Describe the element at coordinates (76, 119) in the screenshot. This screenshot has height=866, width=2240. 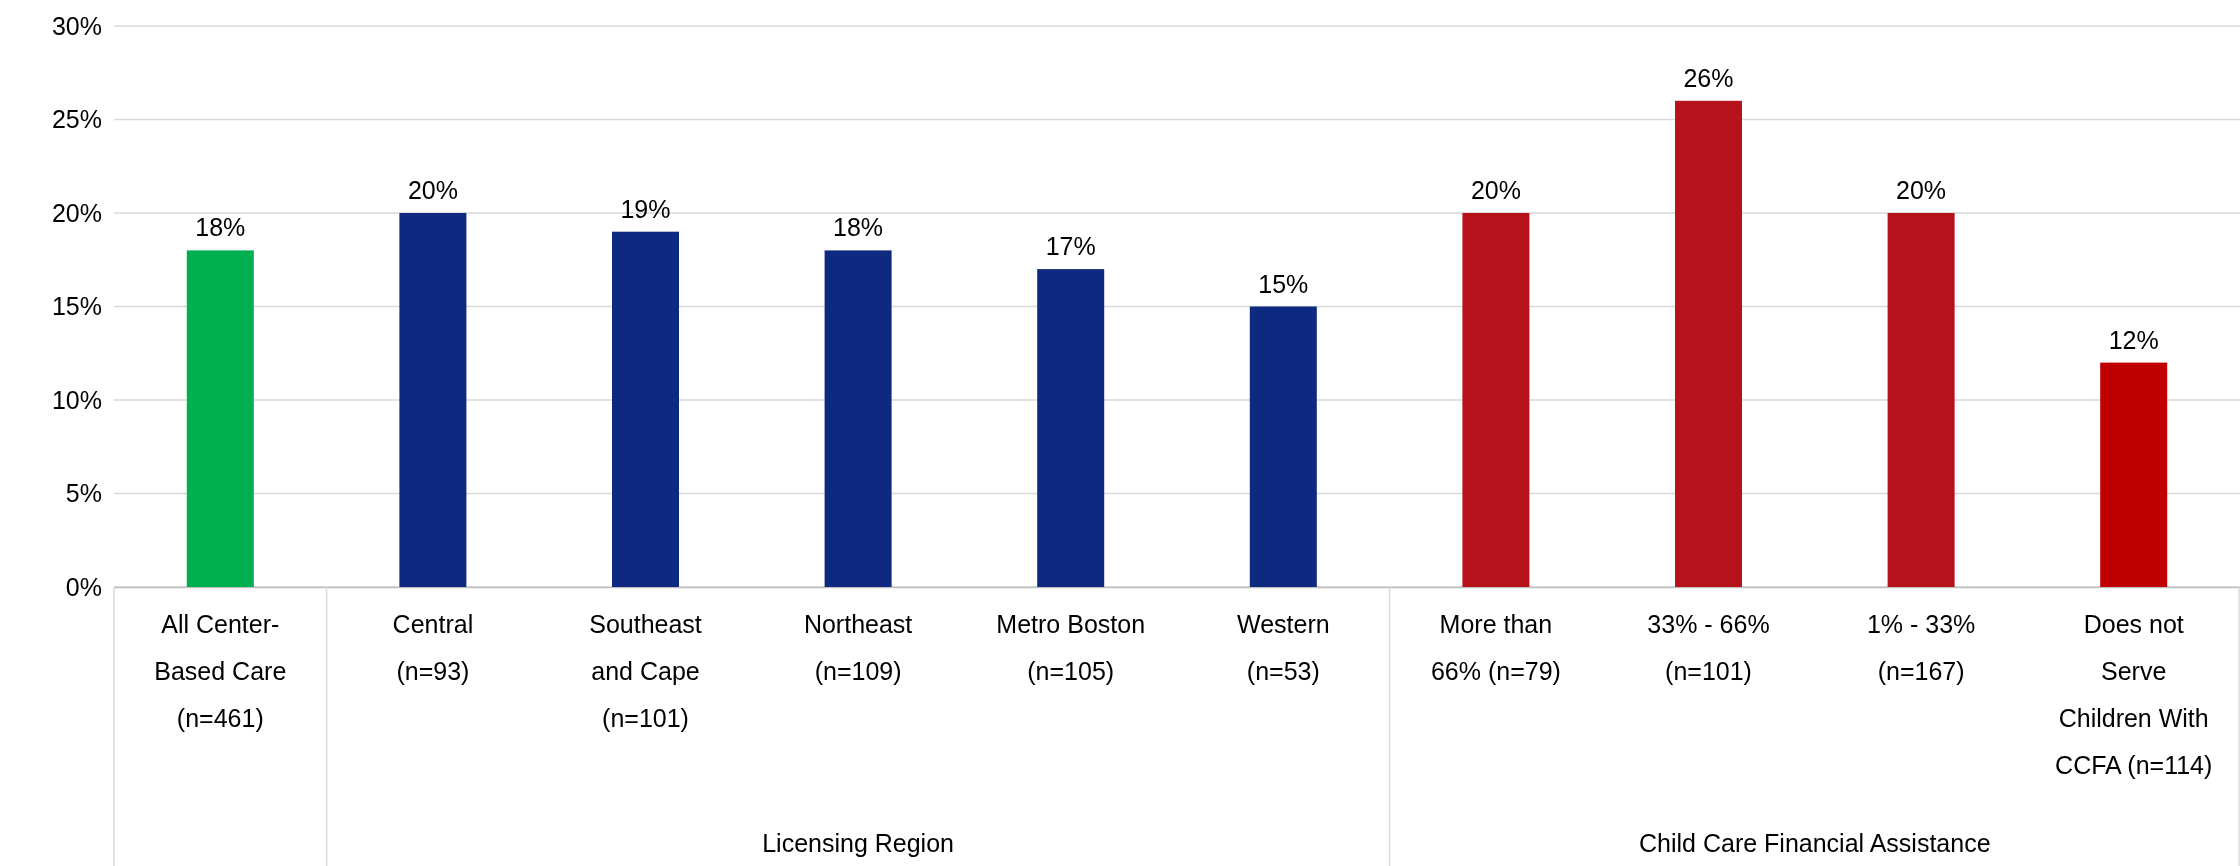
I see `y-tick-label: 25%` at that location.